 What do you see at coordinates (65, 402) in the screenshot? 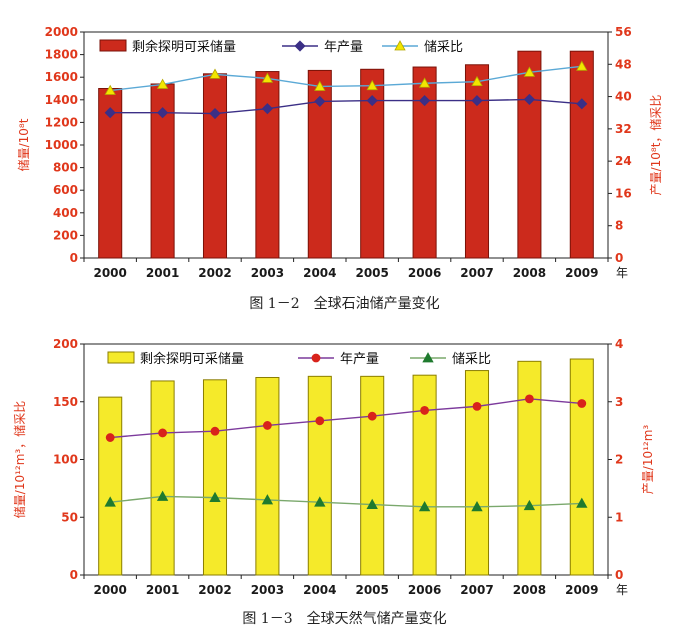
I see `left-axis-tick-label: 150` at bounding box center [65, 402].